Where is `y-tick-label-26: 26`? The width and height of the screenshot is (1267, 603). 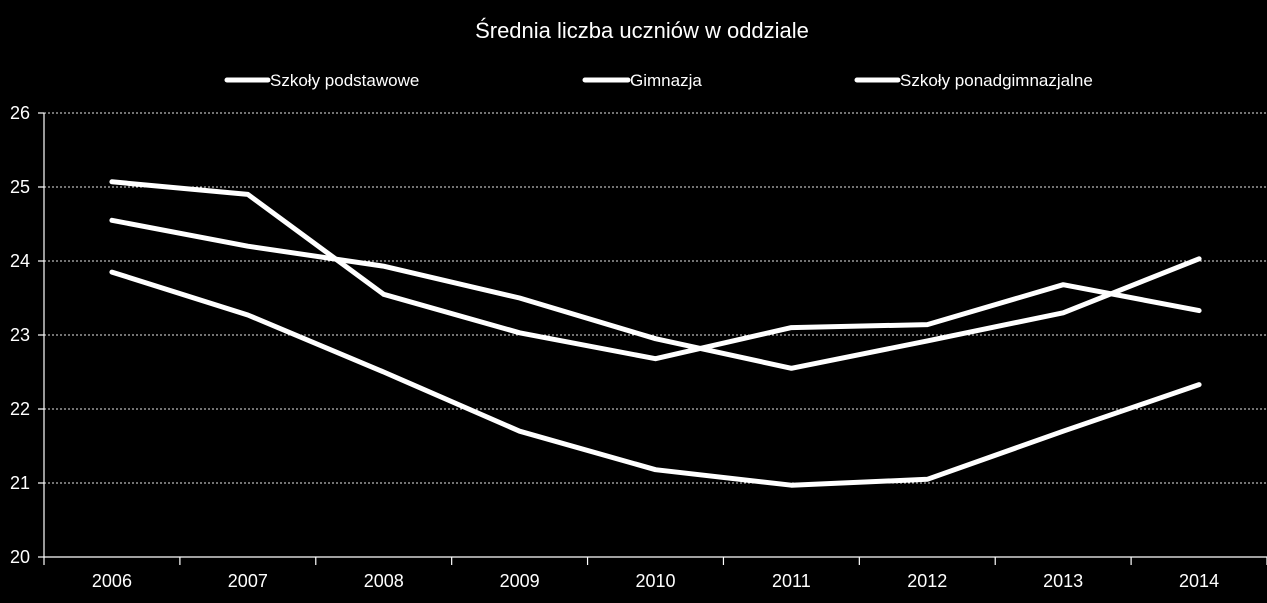
y-tick-label-26: 26 is located at coordinates (20, 113).